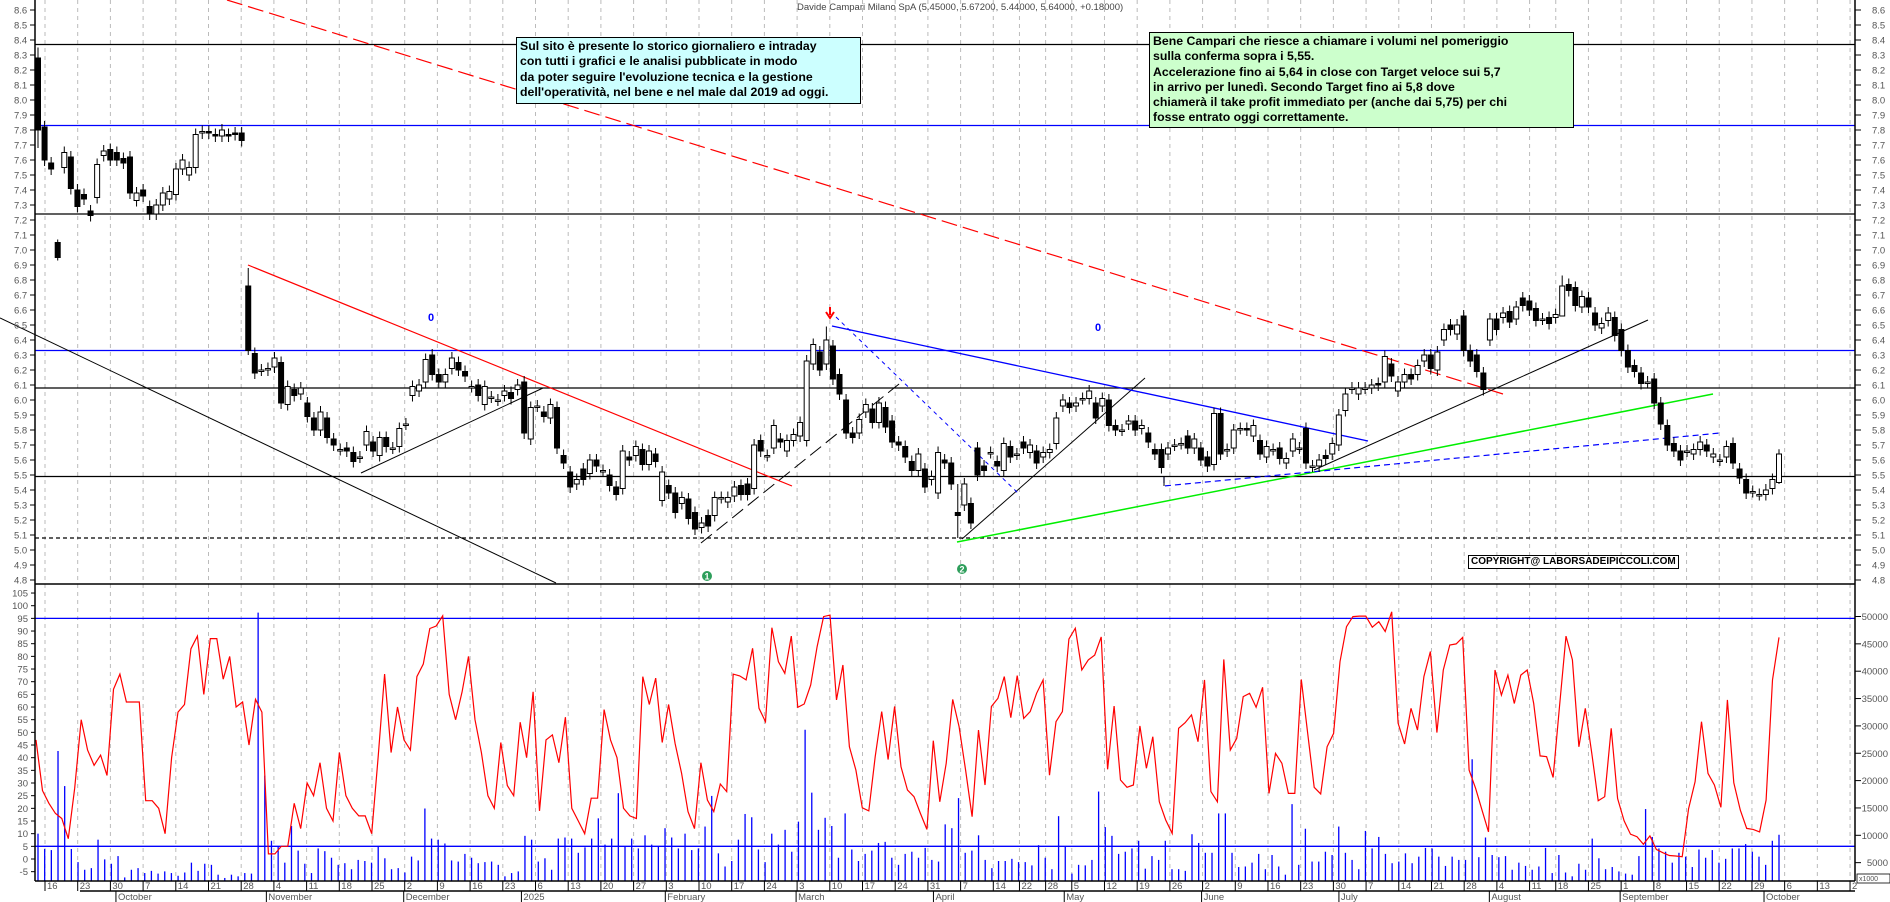 The height and width of the screenshot is (902, 1890). I want to click on price-axis-label: 8.0, so click(1878, 101).